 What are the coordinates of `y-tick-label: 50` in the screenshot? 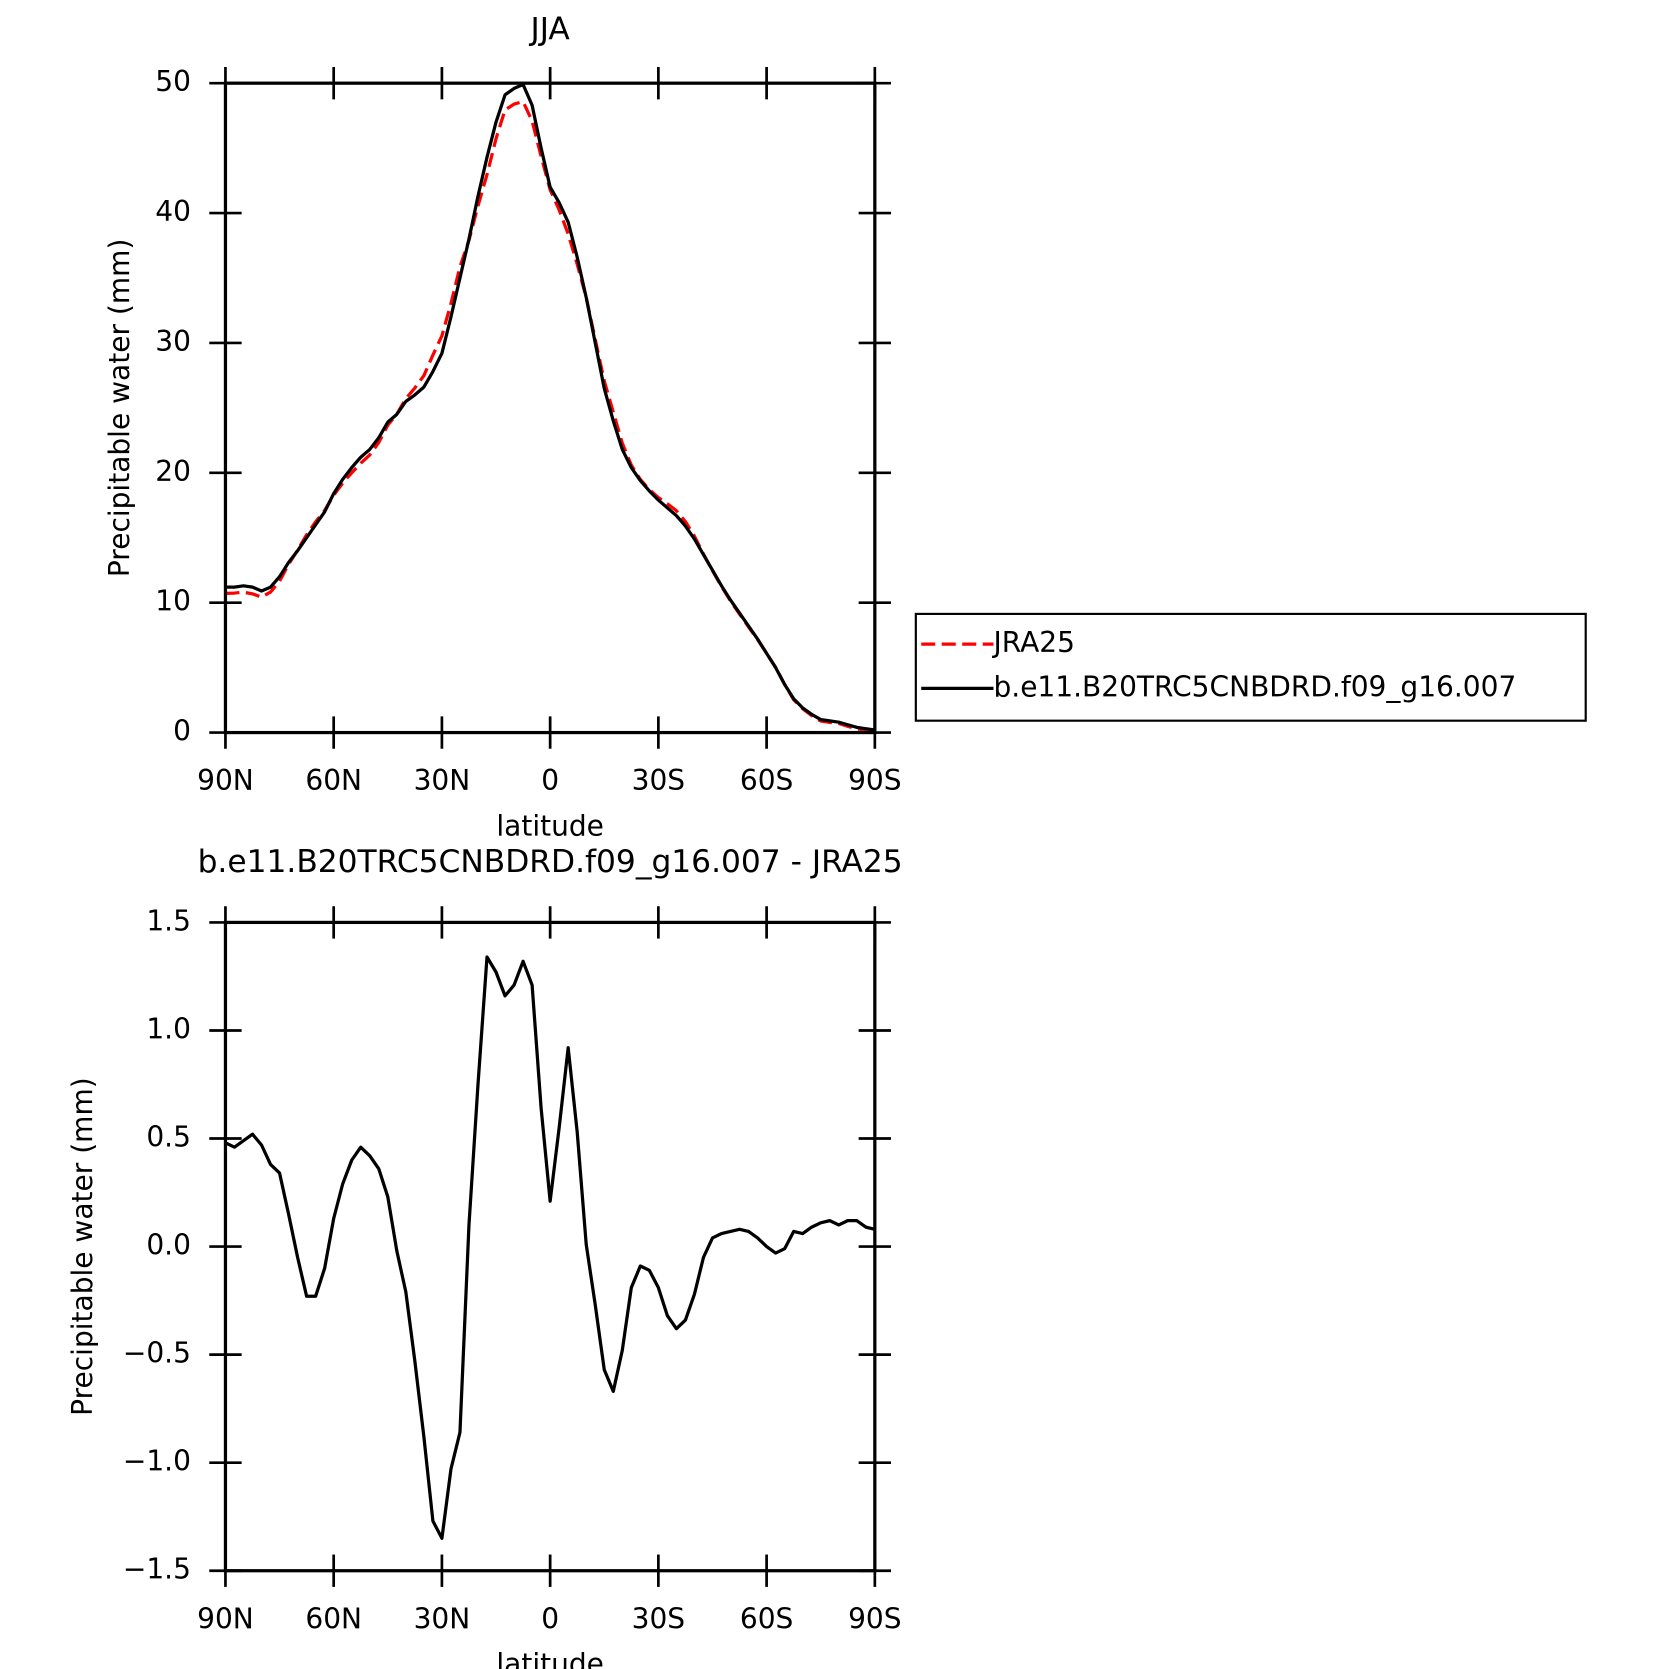 It's located at (173, 81).